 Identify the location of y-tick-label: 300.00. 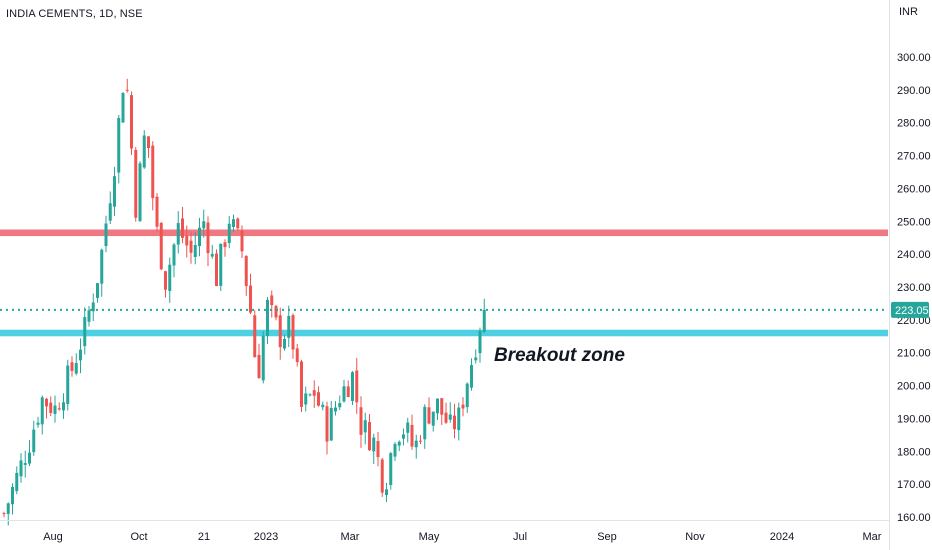
(914, 58).